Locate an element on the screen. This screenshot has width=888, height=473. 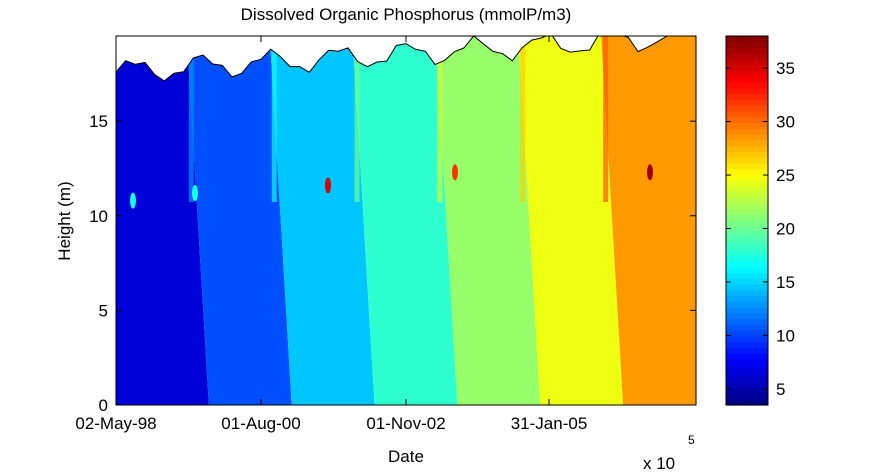
y-tick-label: 15 is located at coordinates (98, 121).